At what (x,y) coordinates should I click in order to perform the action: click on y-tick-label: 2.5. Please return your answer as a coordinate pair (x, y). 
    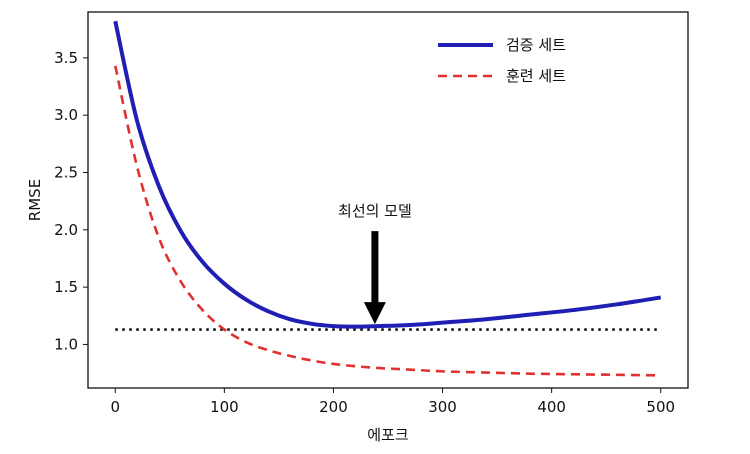
    Looking at the image, I should click on (66, 172).